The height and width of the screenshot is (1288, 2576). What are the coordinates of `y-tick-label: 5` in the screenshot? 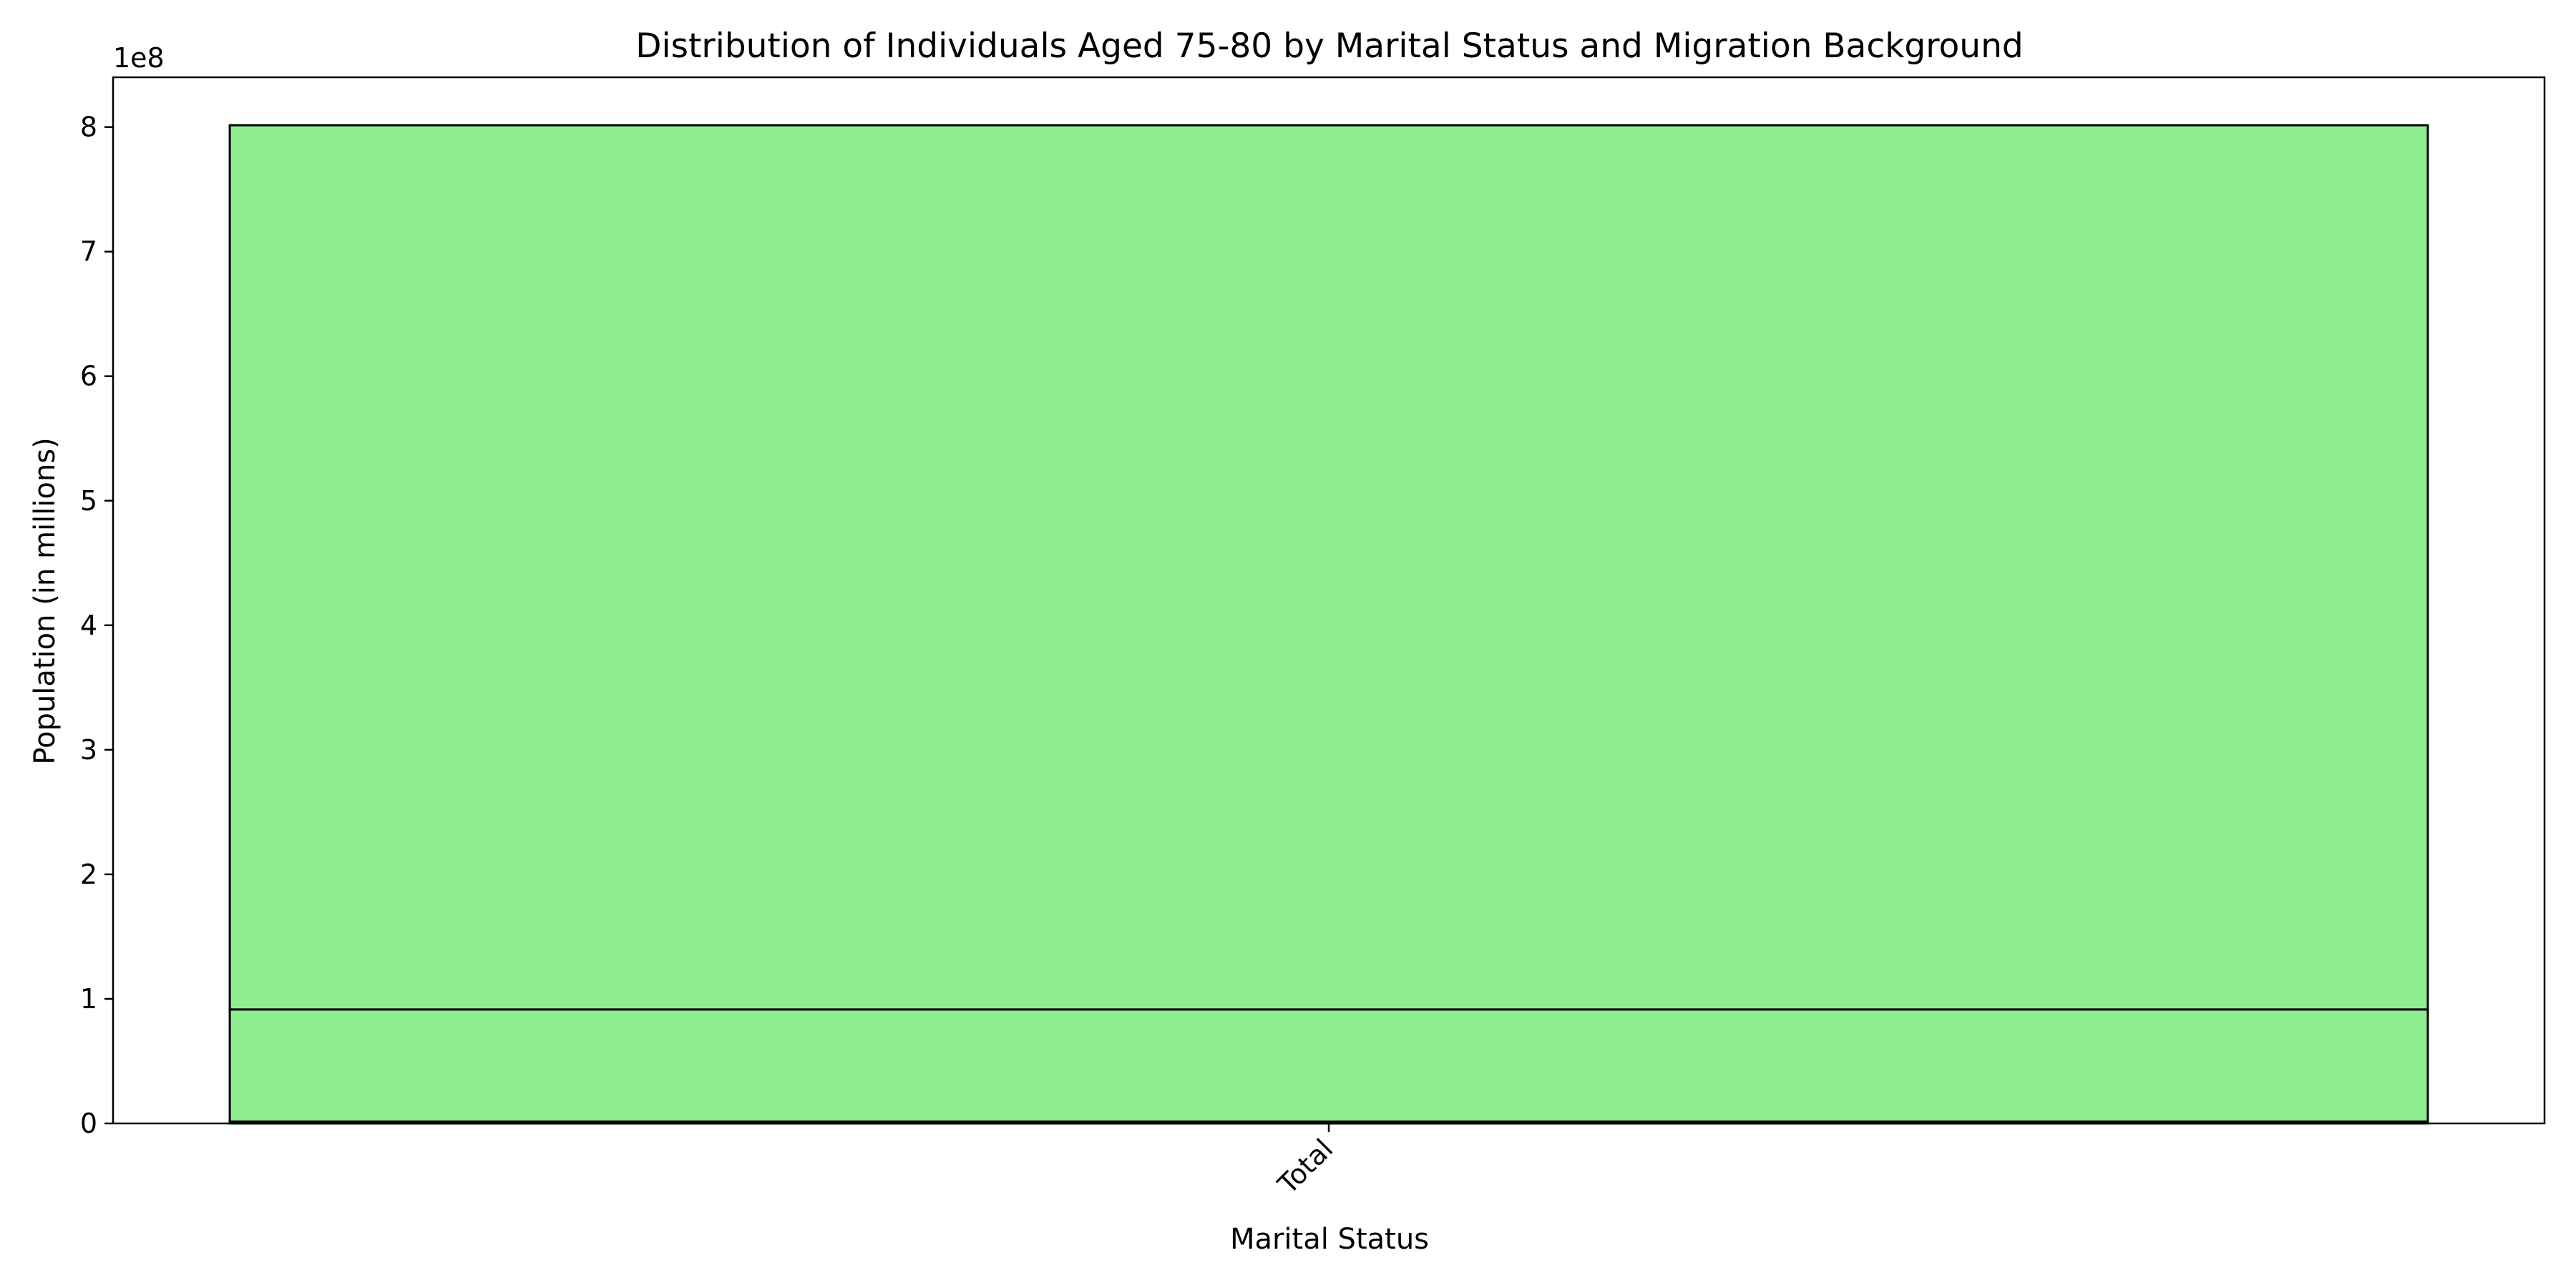 It's located at (88, 501).